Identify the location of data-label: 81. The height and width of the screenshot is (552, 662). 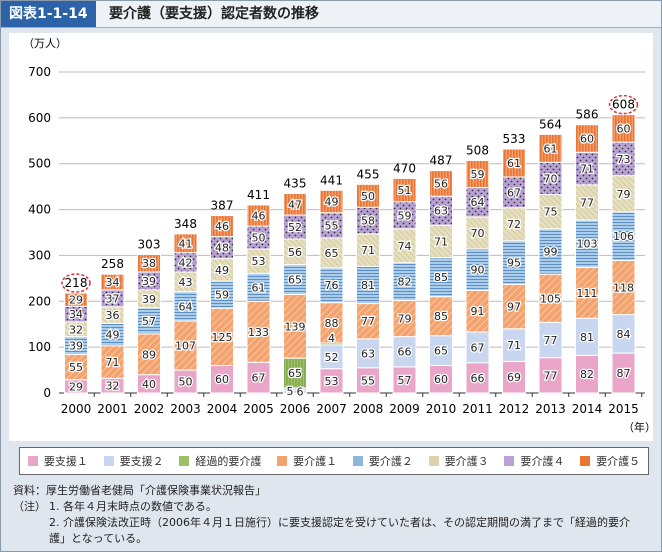
(587, 337).